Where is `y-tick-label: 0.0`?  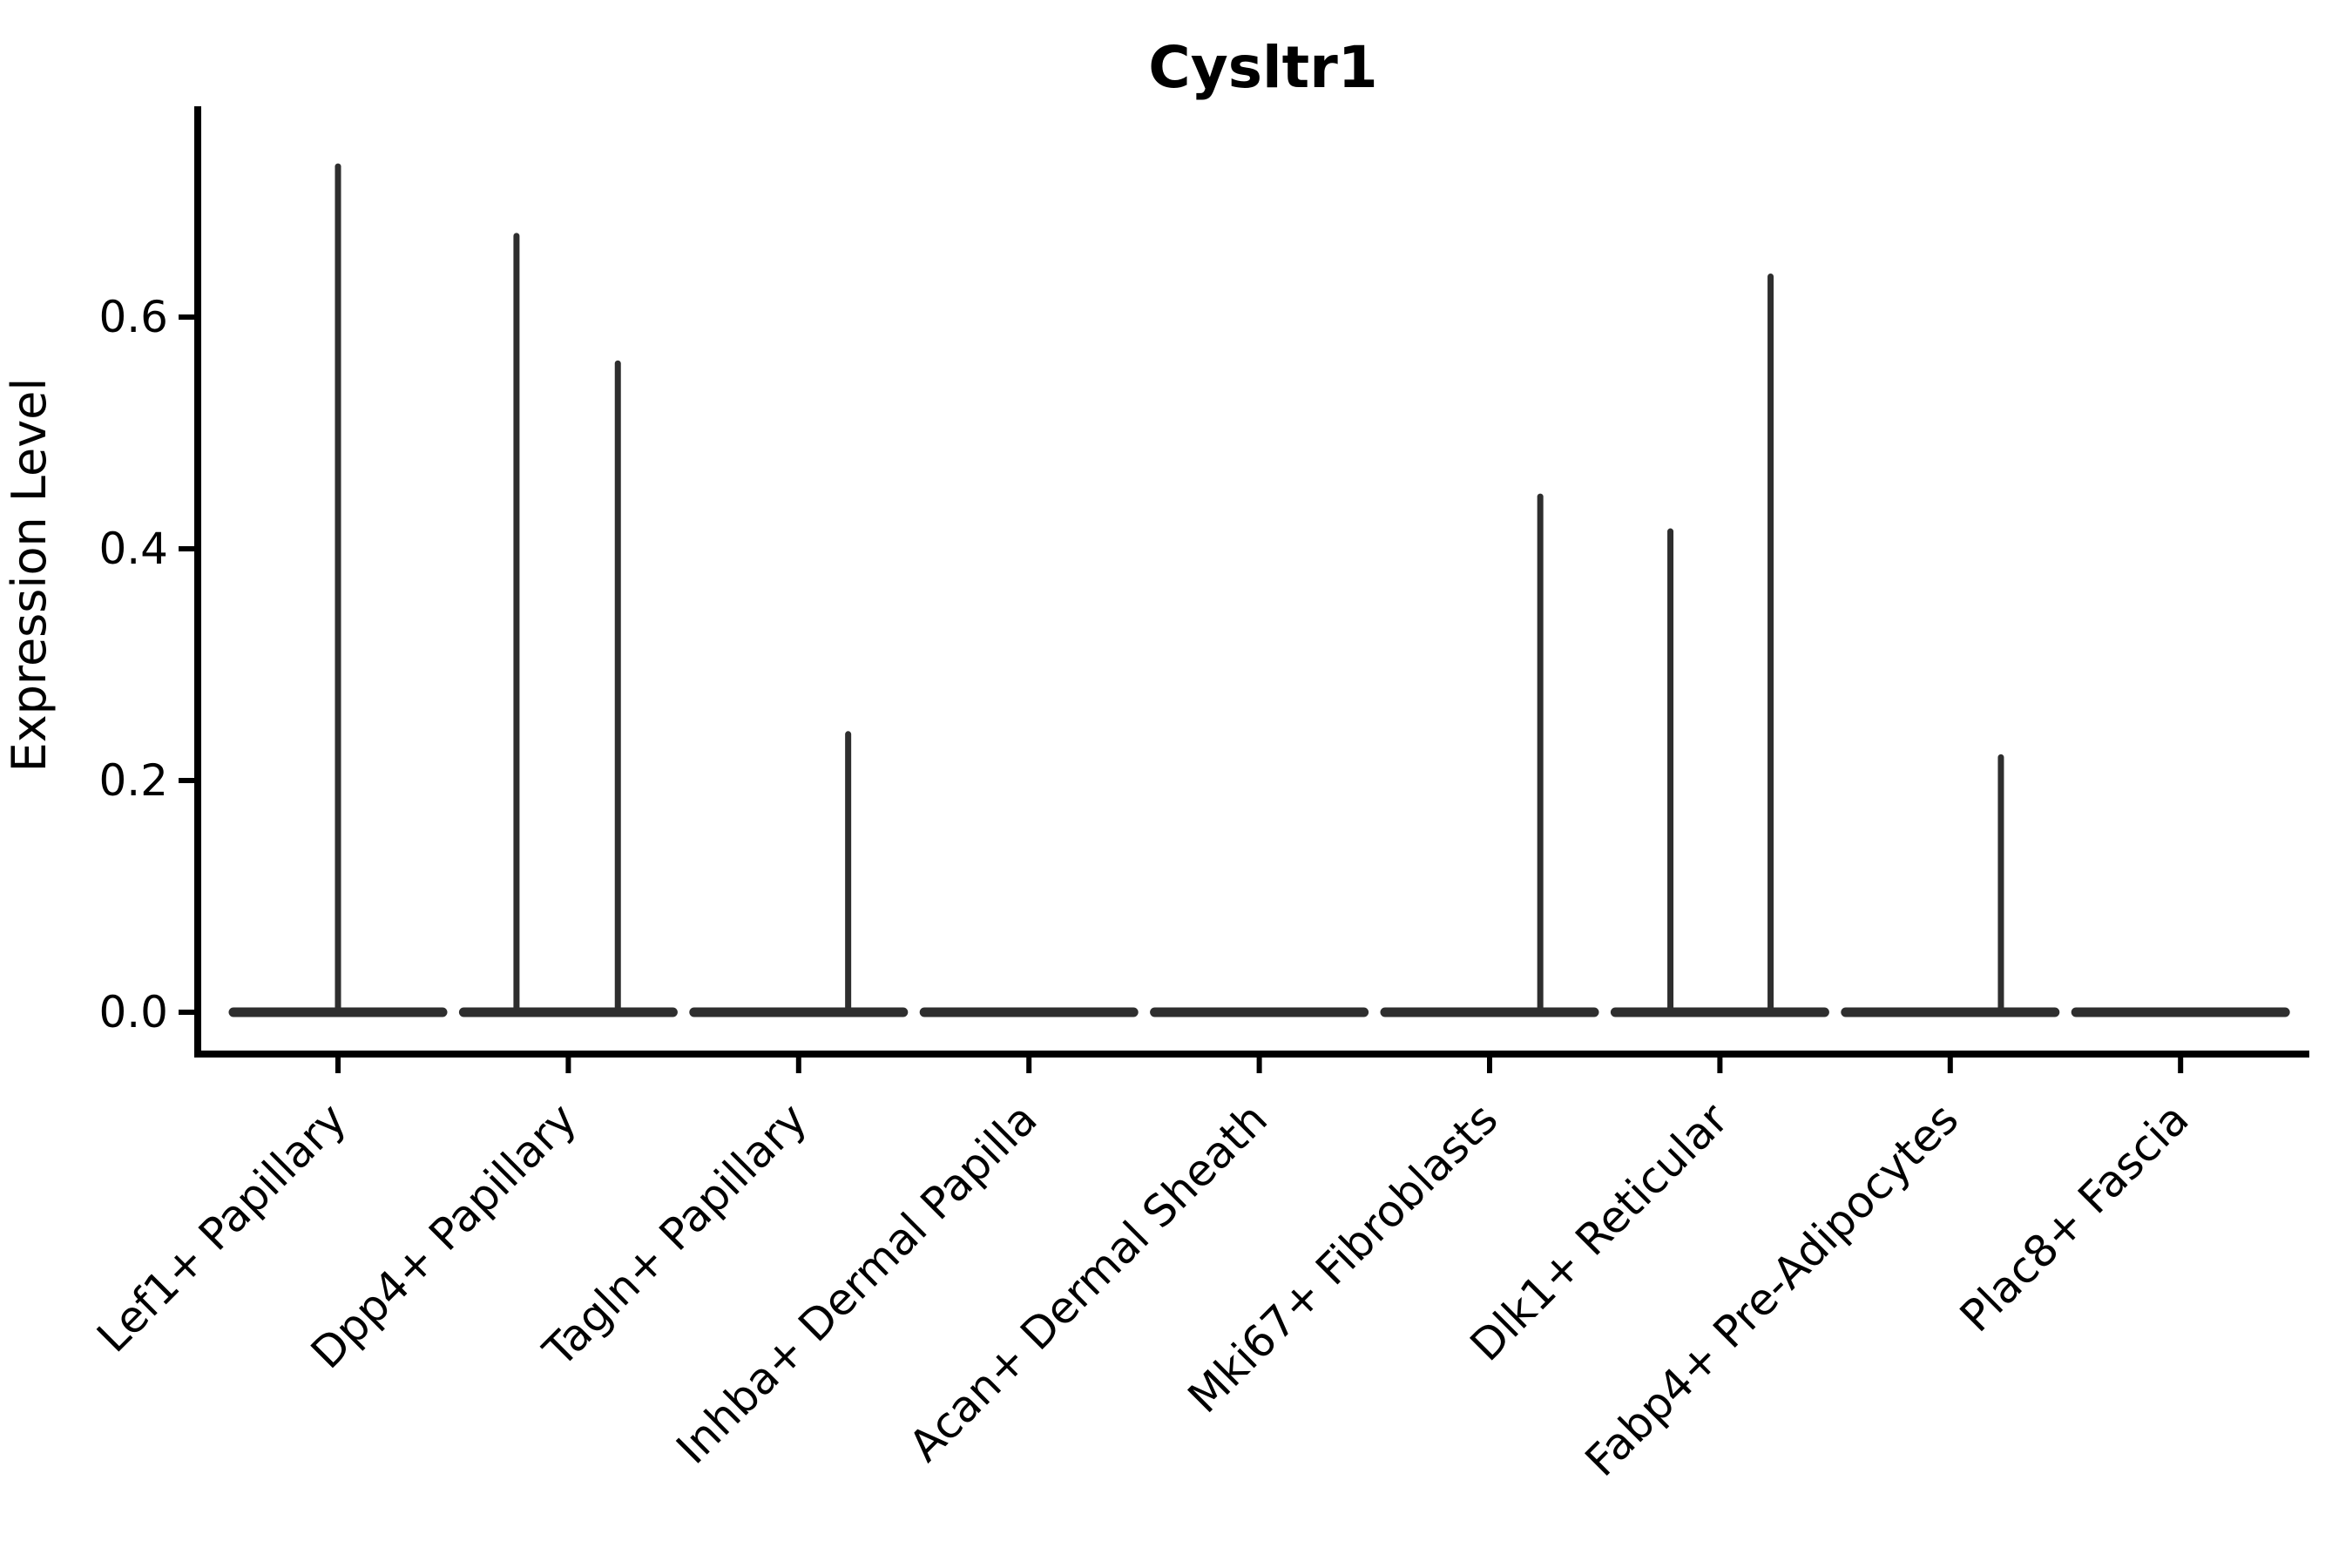 y-tick-label: 0.0 is located at coordinates (133, 1012).